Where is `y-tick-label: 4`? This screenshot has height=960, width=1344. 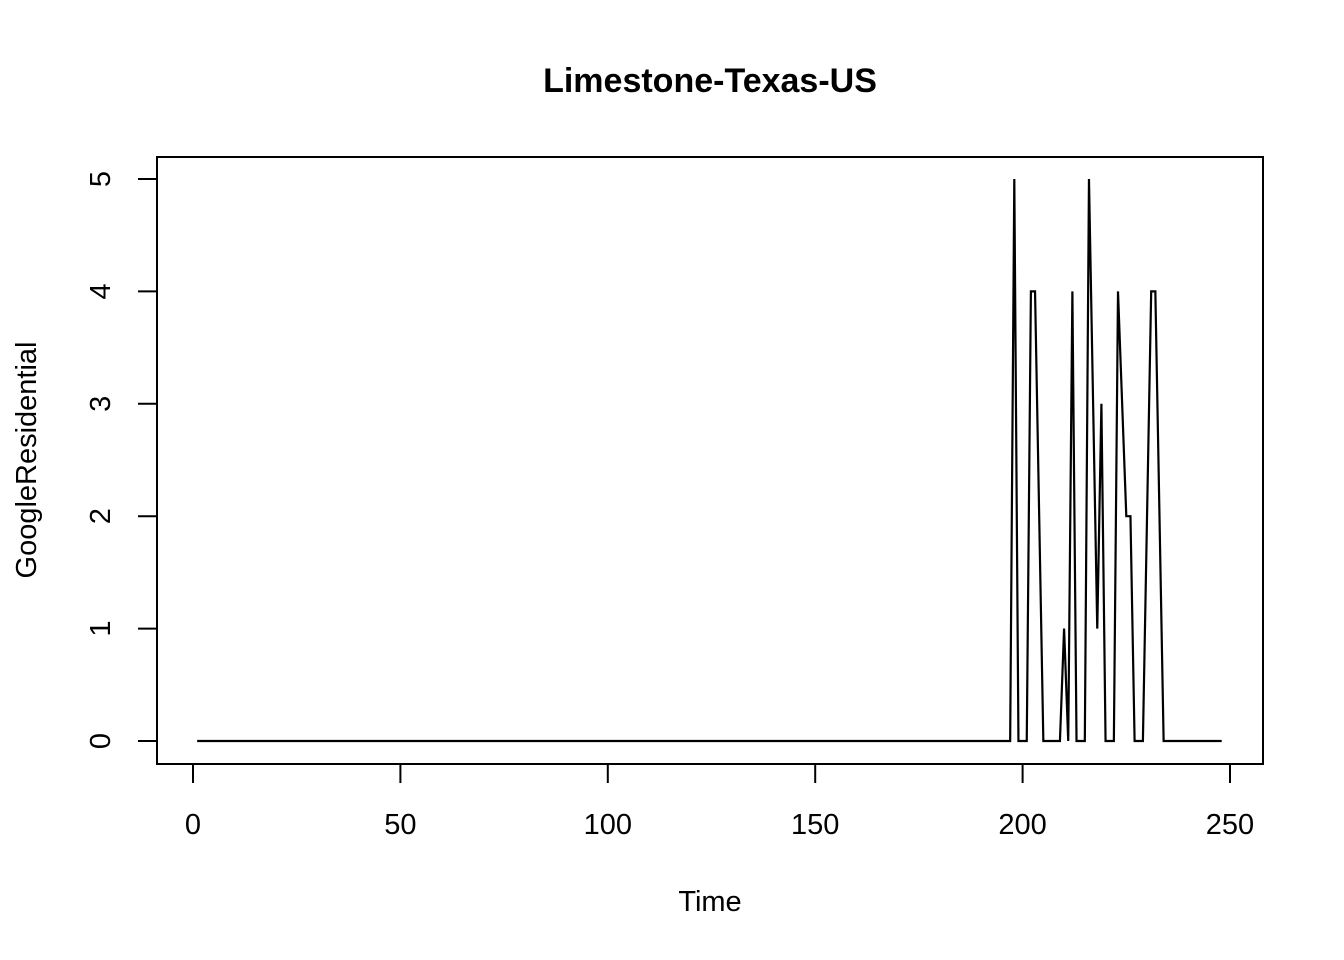
y-tick-label: 4 is located at coordinates (101, 291).